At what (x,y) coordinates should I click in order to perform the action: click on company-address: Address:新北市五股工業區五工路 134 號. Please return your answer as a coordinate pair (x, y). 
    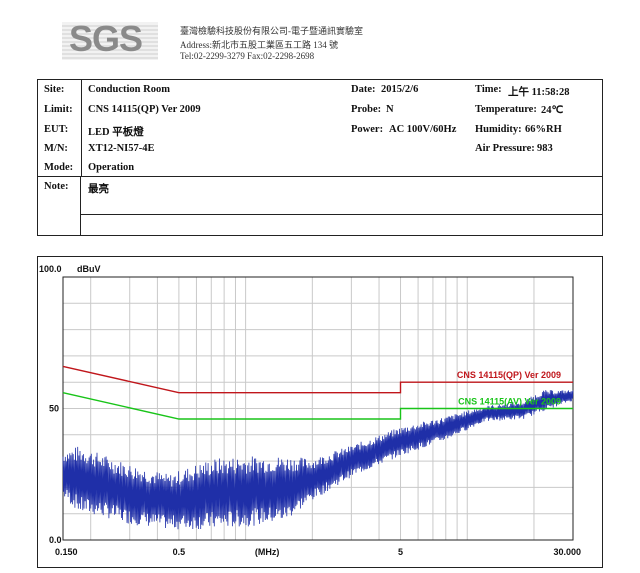
    Looking at the image, I should click on (259, 45).